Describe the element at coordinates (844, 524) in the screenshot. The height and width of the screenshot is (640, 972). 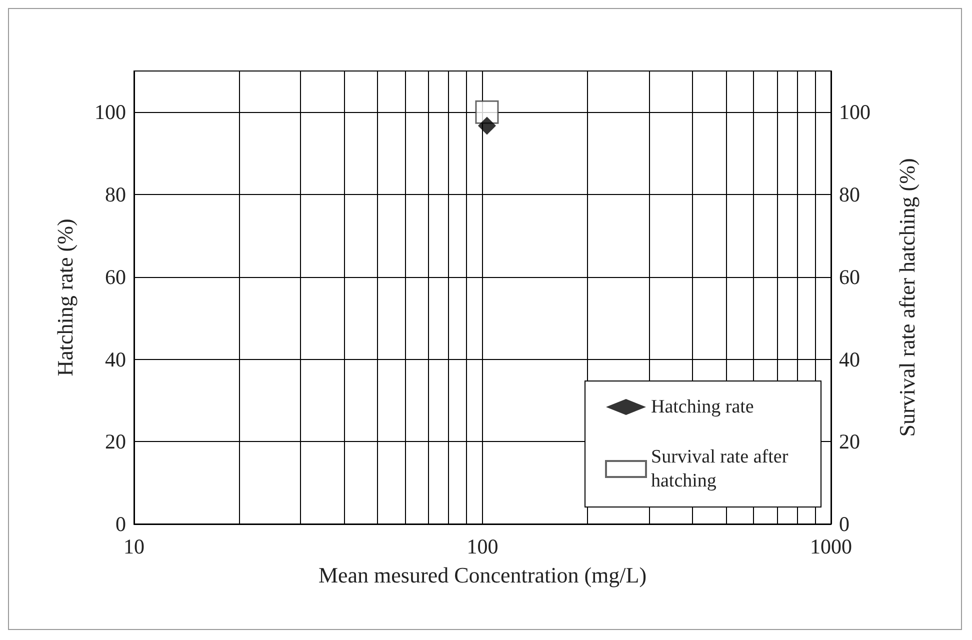
I see `y2-tick-label: 0` at that location.